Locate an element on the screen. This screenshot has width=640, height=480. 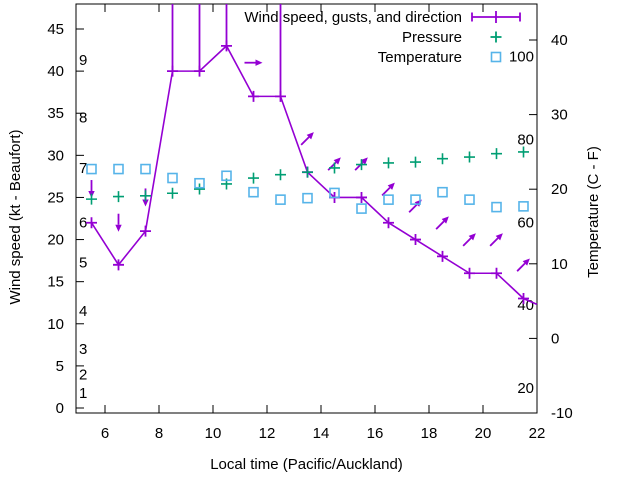
y-tick-label: 10 is located at coordinates (55, 324).